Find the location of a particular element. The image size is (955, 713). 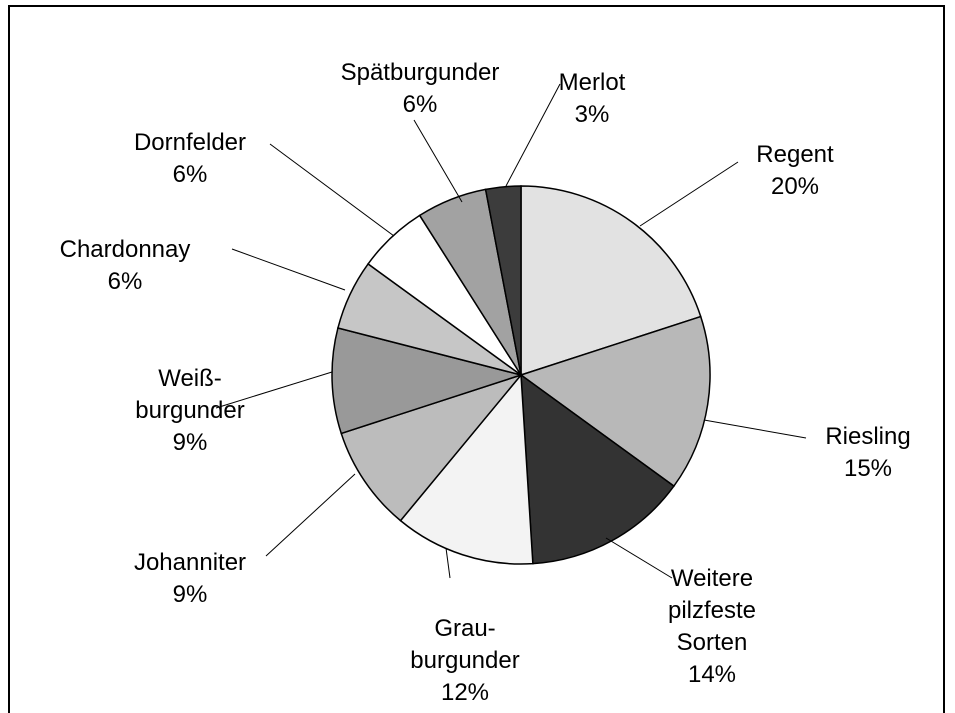

slice-label: Johanniter is located at coordinates (190, 562).